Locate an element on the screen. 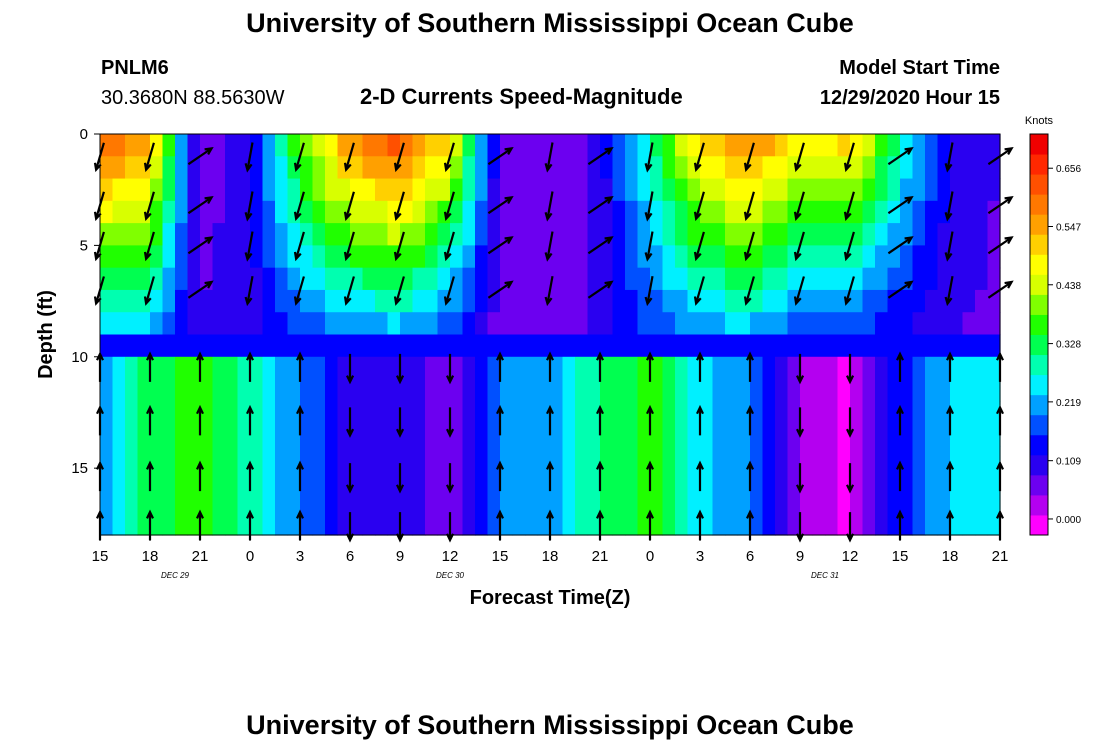 Image resolution: width=1100 pixels, height=750 pixels. x-axis-title: Forecast Time(Z) is located at coordinates (550, 598).